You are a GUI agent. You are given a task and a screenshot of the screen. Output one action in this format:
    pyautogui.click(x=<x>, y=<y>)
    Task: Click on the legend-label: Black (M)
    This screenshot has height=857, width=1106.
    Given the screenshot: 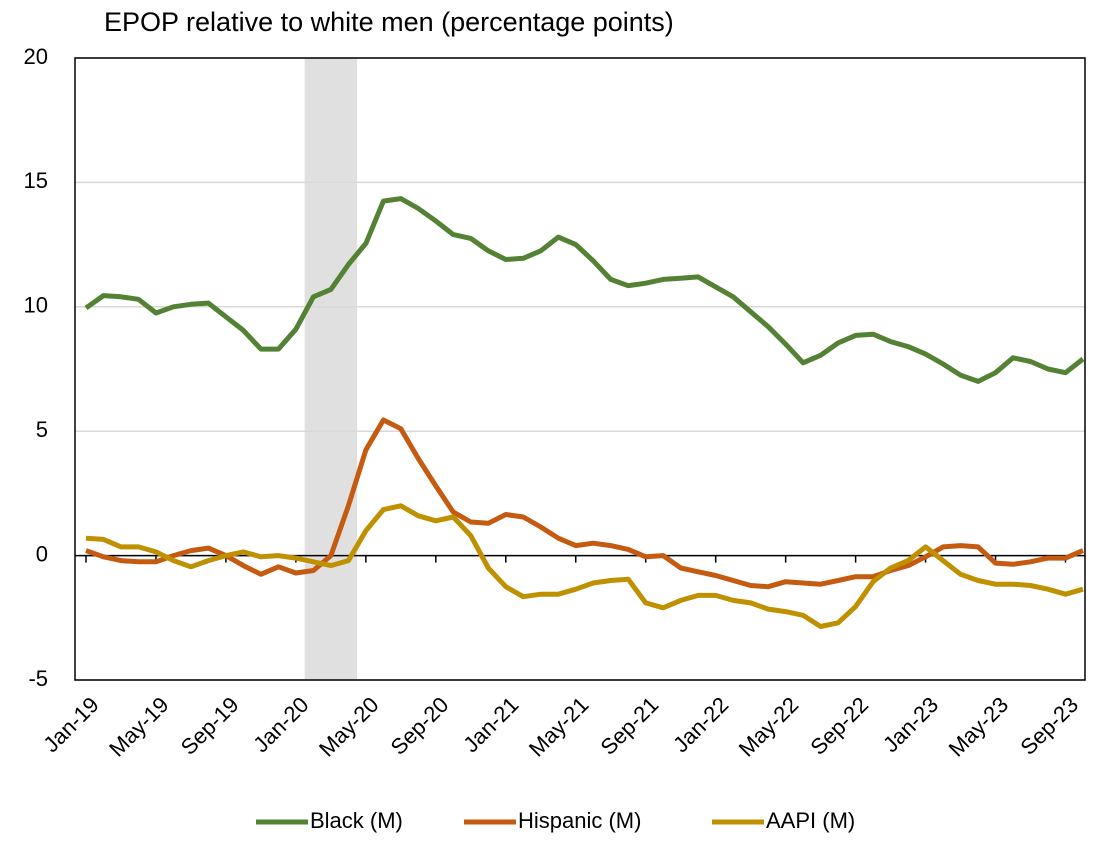 What is the action you would take?
    pyautogui.click(x=356, y=820)
    